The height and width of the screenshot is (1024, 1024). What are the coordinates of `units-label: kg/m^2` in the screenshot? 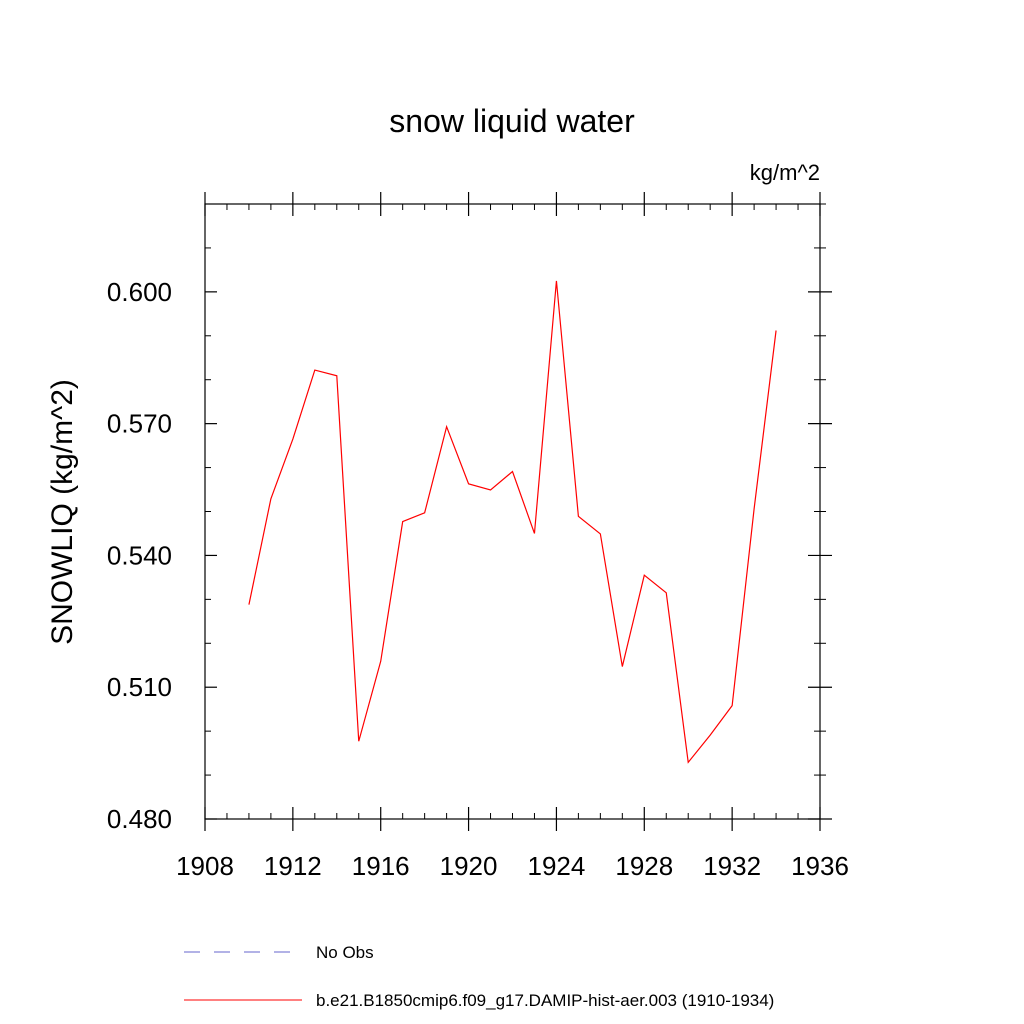 It's located at (785, 172).